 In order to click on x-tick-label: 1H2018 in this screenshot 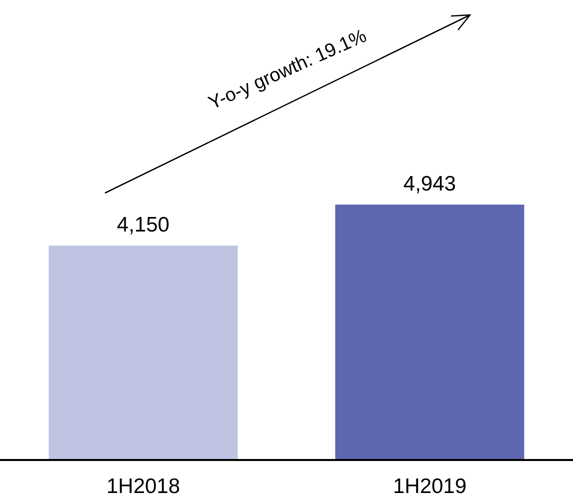, I will do `click(143, 486)`.